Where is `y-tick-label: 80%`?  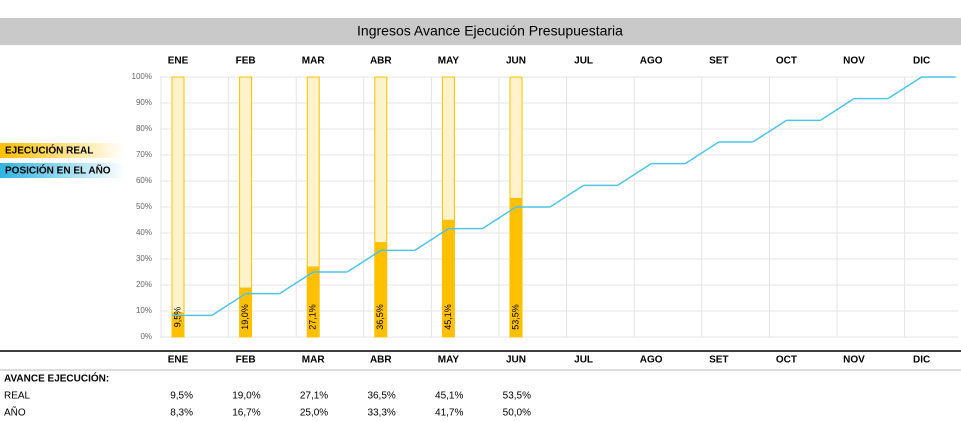 y-tick-label: 80% is located at coordinates (144, 128).